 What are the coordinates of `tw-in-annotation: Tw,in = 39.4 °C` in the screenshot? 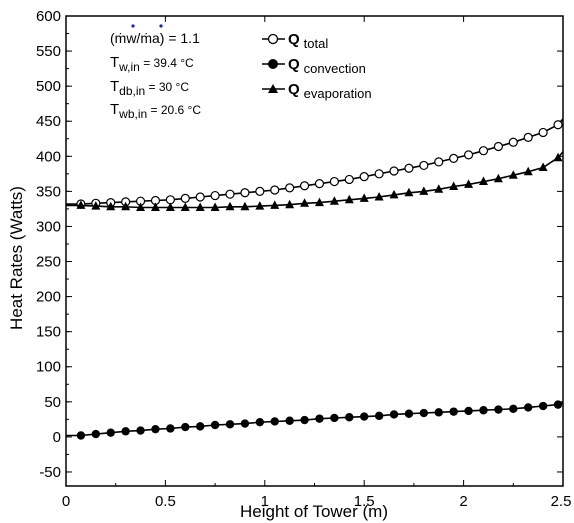 It's located at (152, 64).